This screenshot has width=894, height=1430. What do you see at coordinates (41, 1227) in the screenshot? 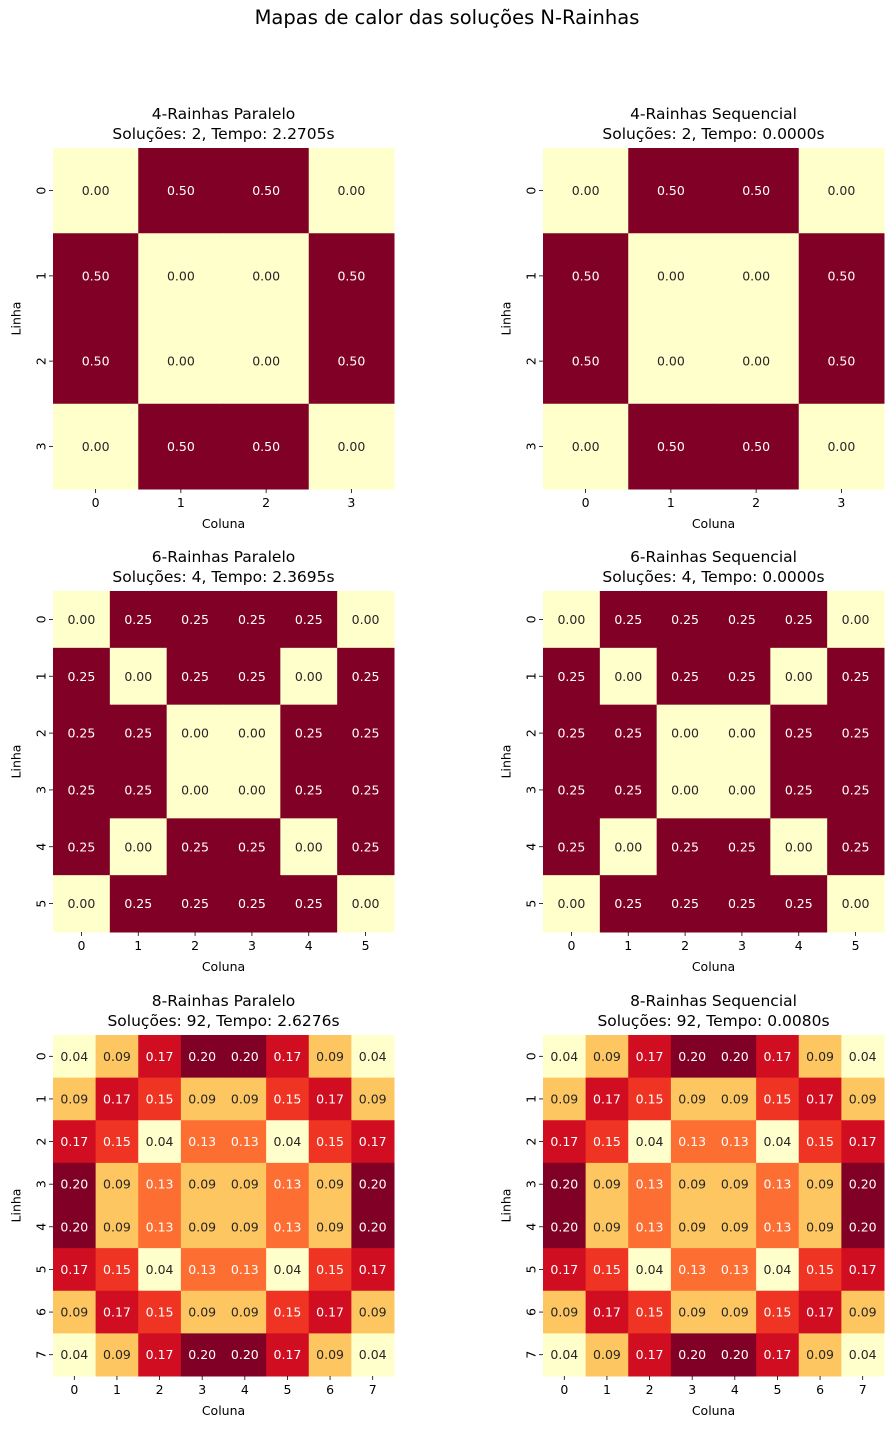
I see `y-tick-label: 4` at bounding box center [41, 1227].